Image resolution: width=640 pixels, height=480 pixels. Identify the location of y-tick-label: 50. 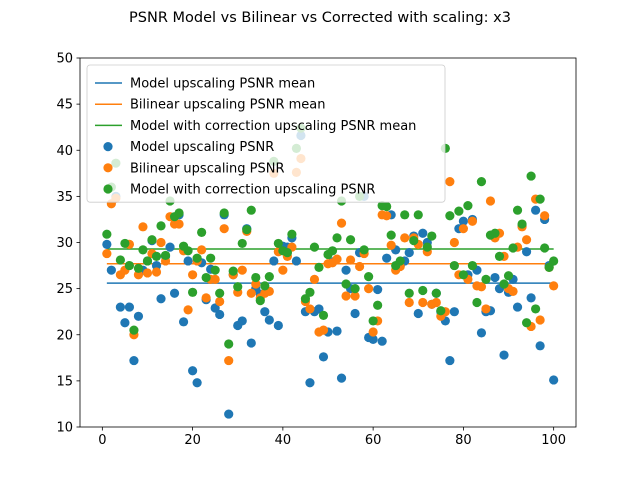
(64, 59).